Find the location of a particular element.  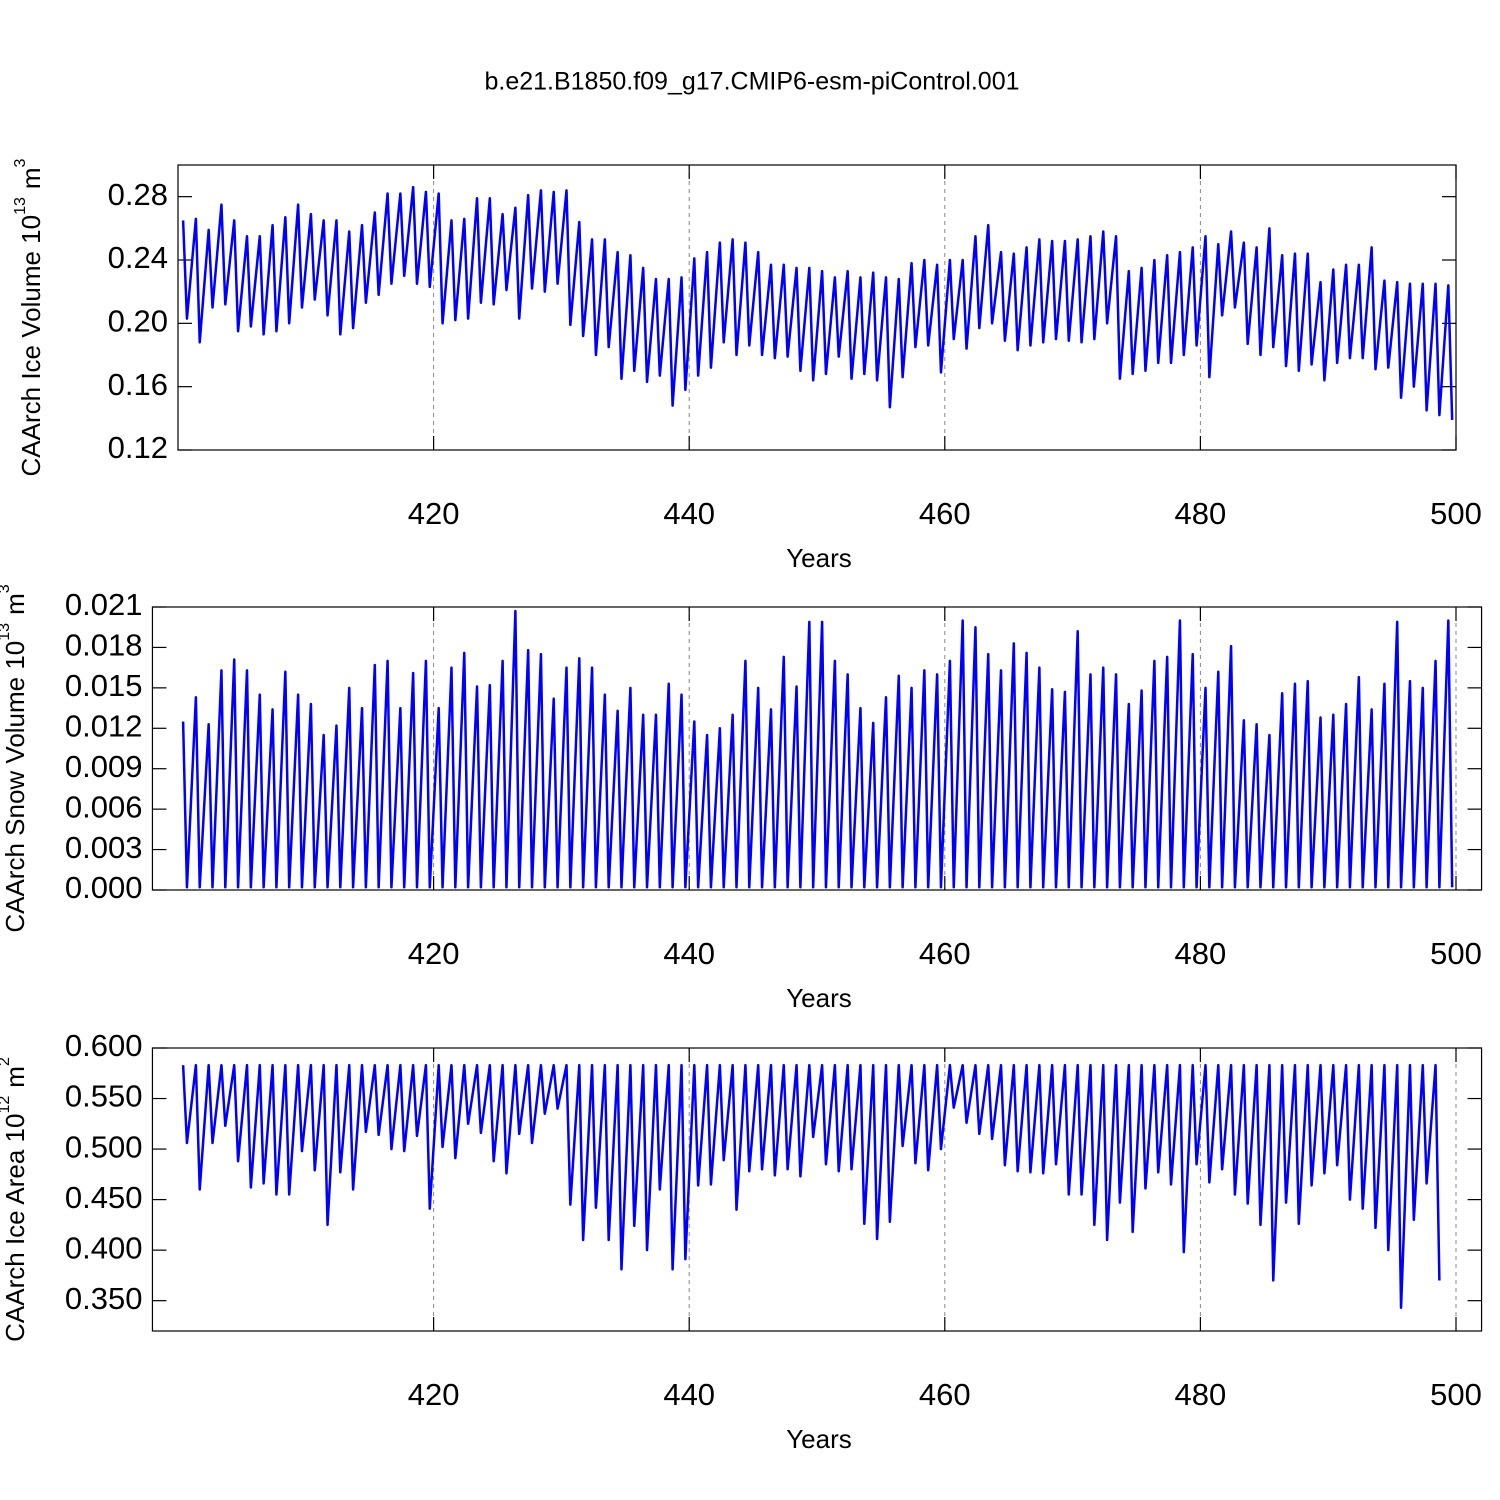

y-tick-label: 0.000 is located at coordinates (104, 887).